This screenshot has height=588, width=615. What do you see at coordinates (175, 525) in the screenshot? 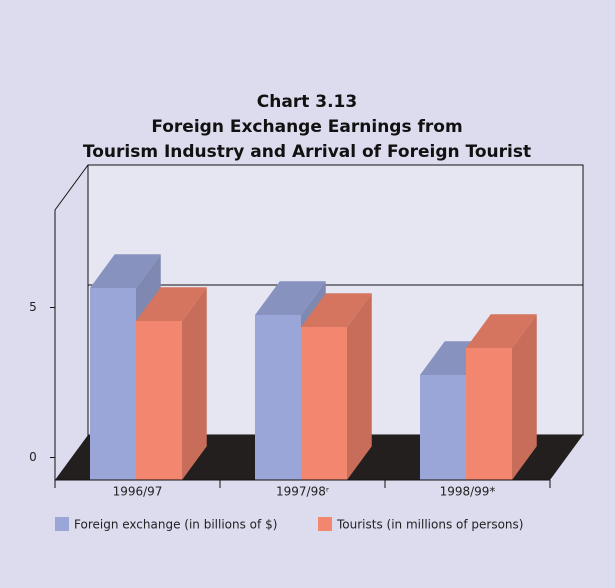
I see `legend-label: Foreign exchange (in billions of $)` at bounding box center [175, 525].